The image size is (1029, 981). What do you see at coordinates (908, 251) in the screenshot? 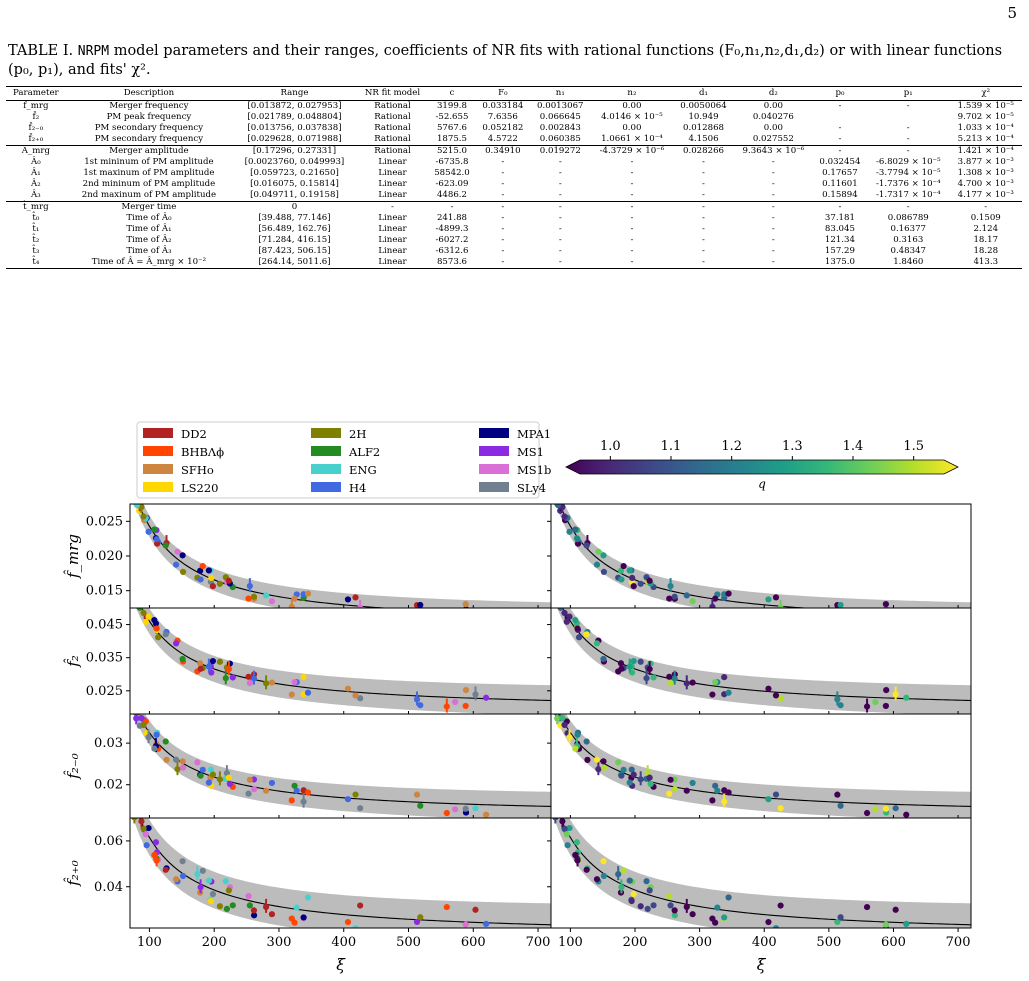
I see `table-cell: 0.48347` at bounding box center [908, 251].